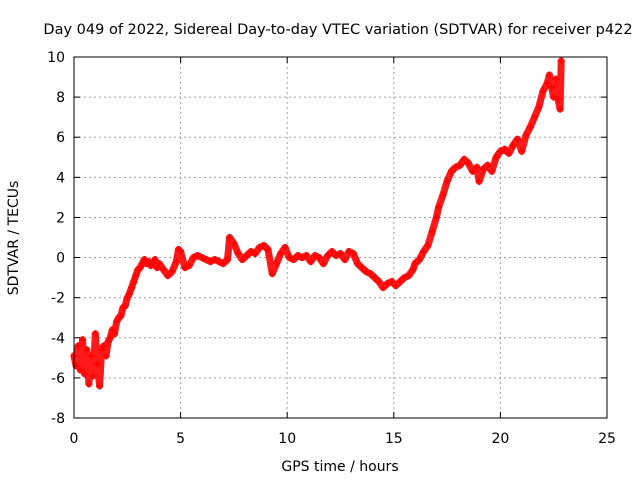  What do you see at coordinates (339, 467) in the screenshot?
I see `x-axis-label: GPS time / hours` at bounding box center [339, 467].